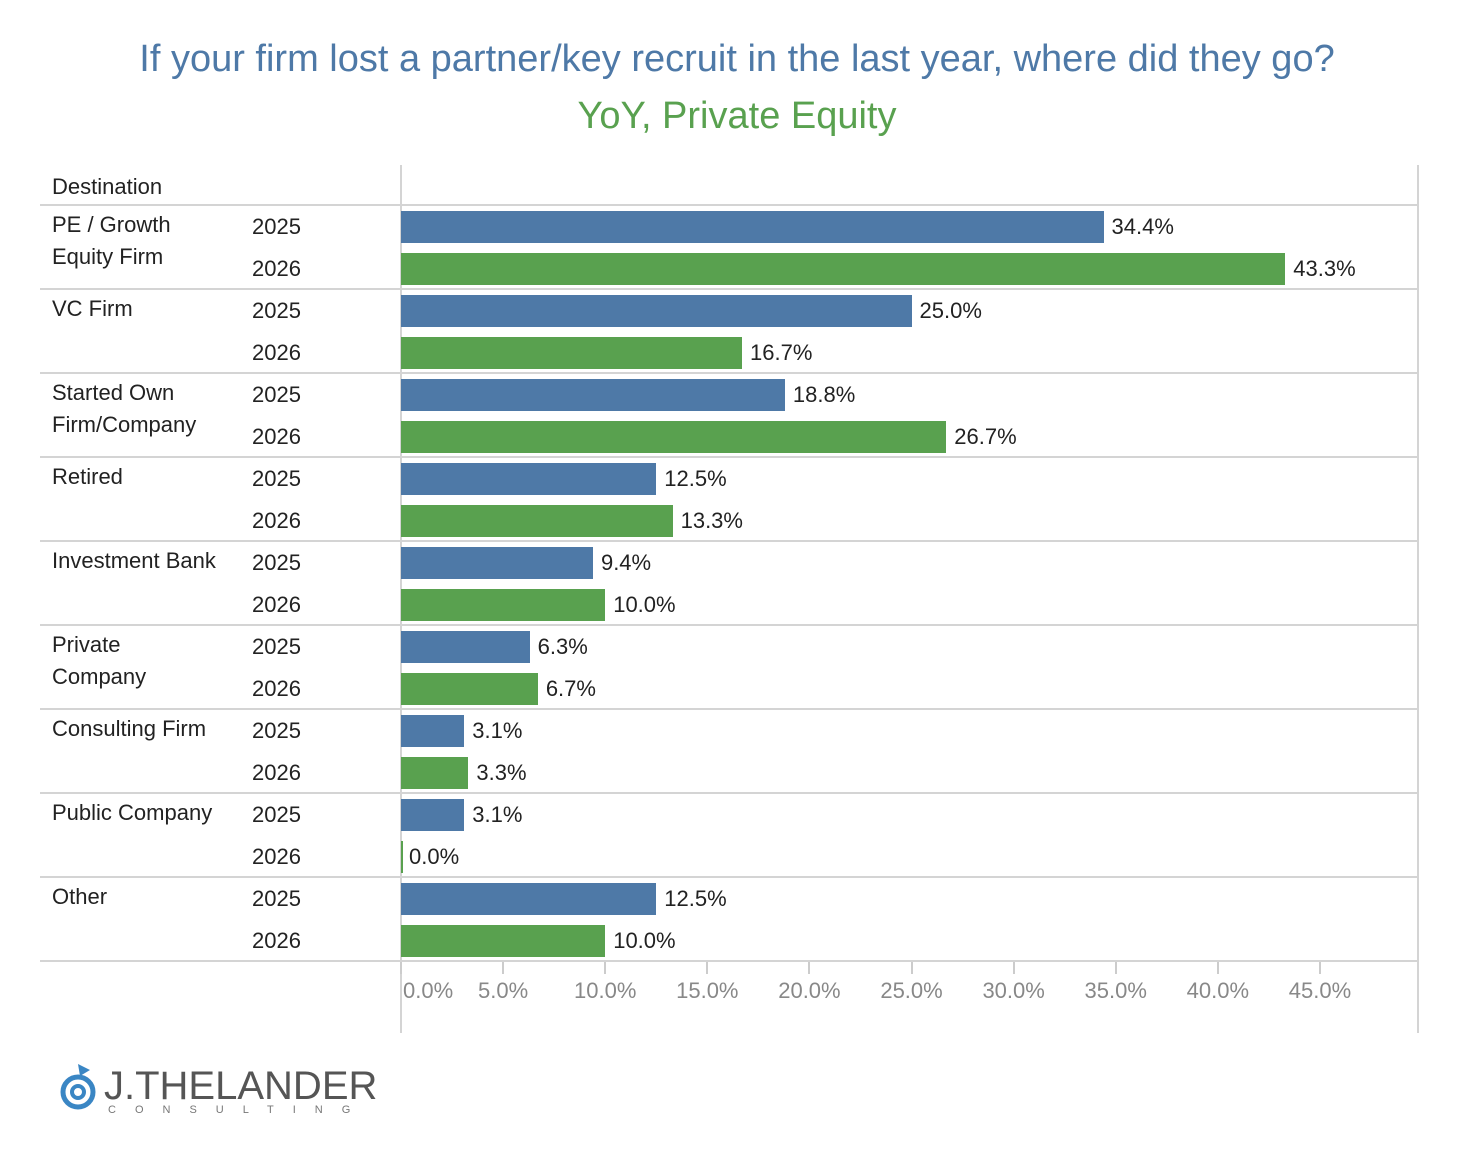  I want to click on x-tick-label: 0.0%, so click(428, 990).